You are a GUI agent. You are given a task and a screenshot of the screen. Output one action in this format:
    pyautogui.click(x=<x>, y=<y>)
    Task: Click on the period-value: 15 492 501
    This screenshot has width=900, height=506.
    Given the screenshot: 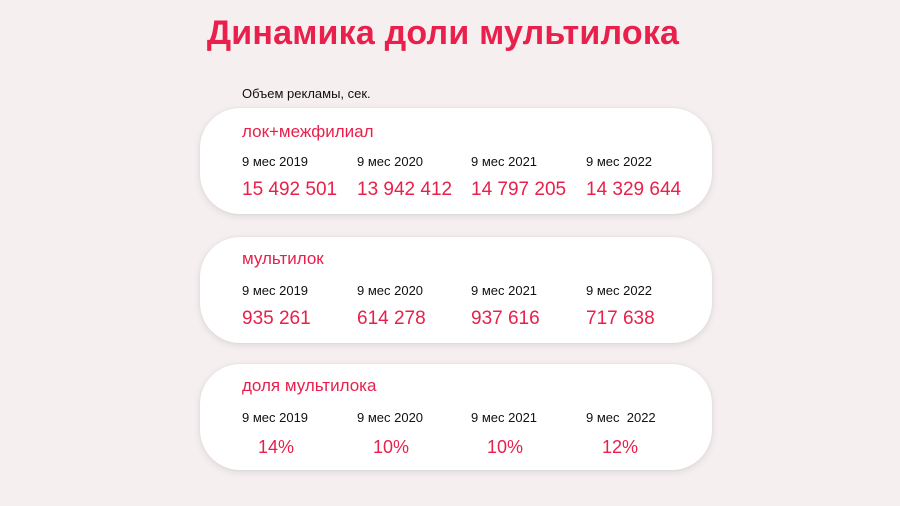 What is the action you would take?
    pyautogui.click(x=290, y=189)
    